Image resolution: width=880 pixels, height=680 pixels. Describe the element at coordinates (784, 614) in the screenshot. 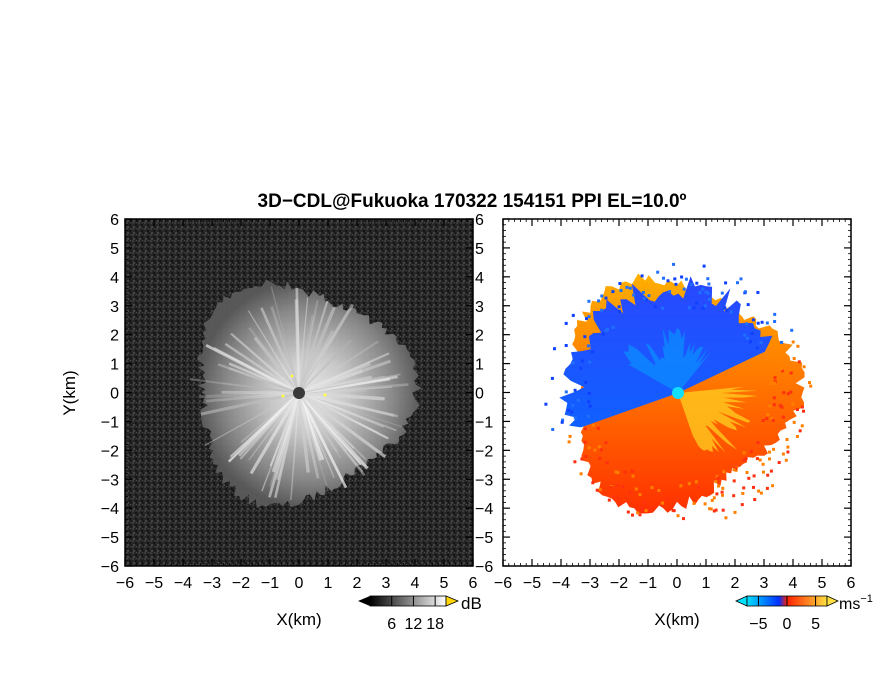

I see `velocity-colorbar-ticks: −5 0 5` at that location.